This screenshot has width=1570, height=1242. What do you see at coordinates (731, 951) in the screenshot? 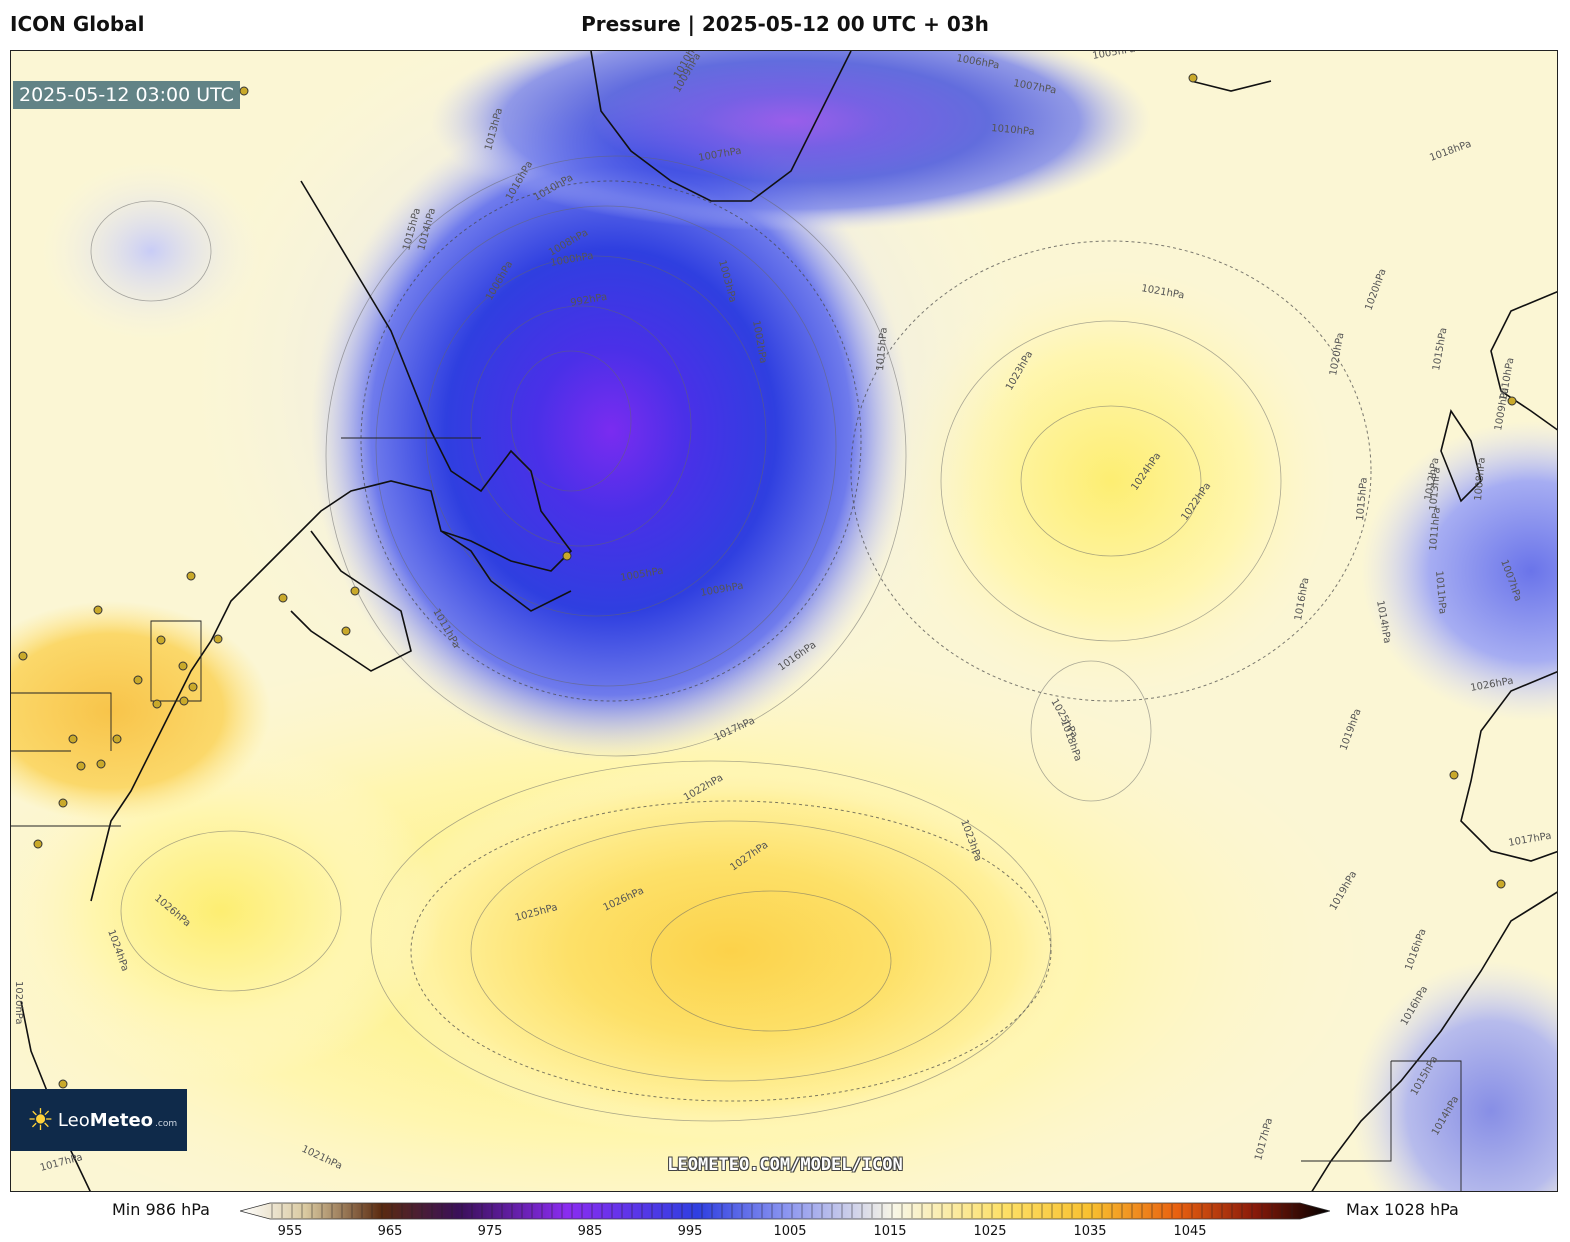
I see `central-high` at bounding box center [731, 951].